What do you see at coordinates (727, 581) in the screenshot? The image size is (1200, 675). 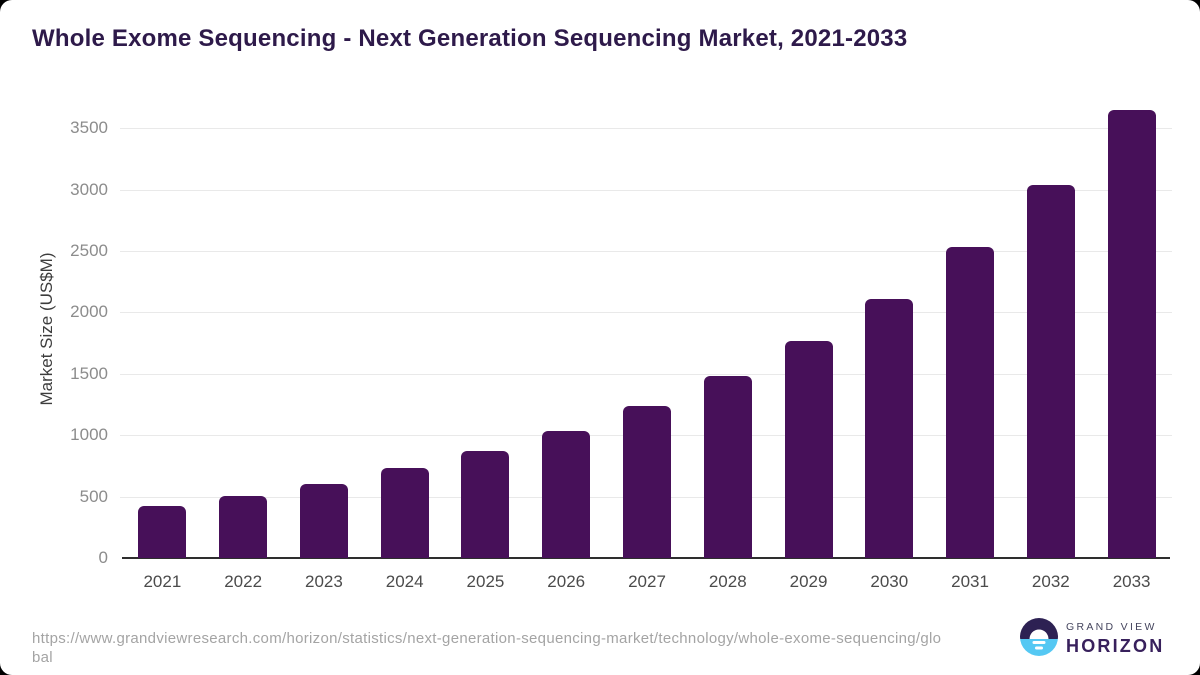 I see `x-tick-label-2028: 2028` at bounding box center [727, 581].